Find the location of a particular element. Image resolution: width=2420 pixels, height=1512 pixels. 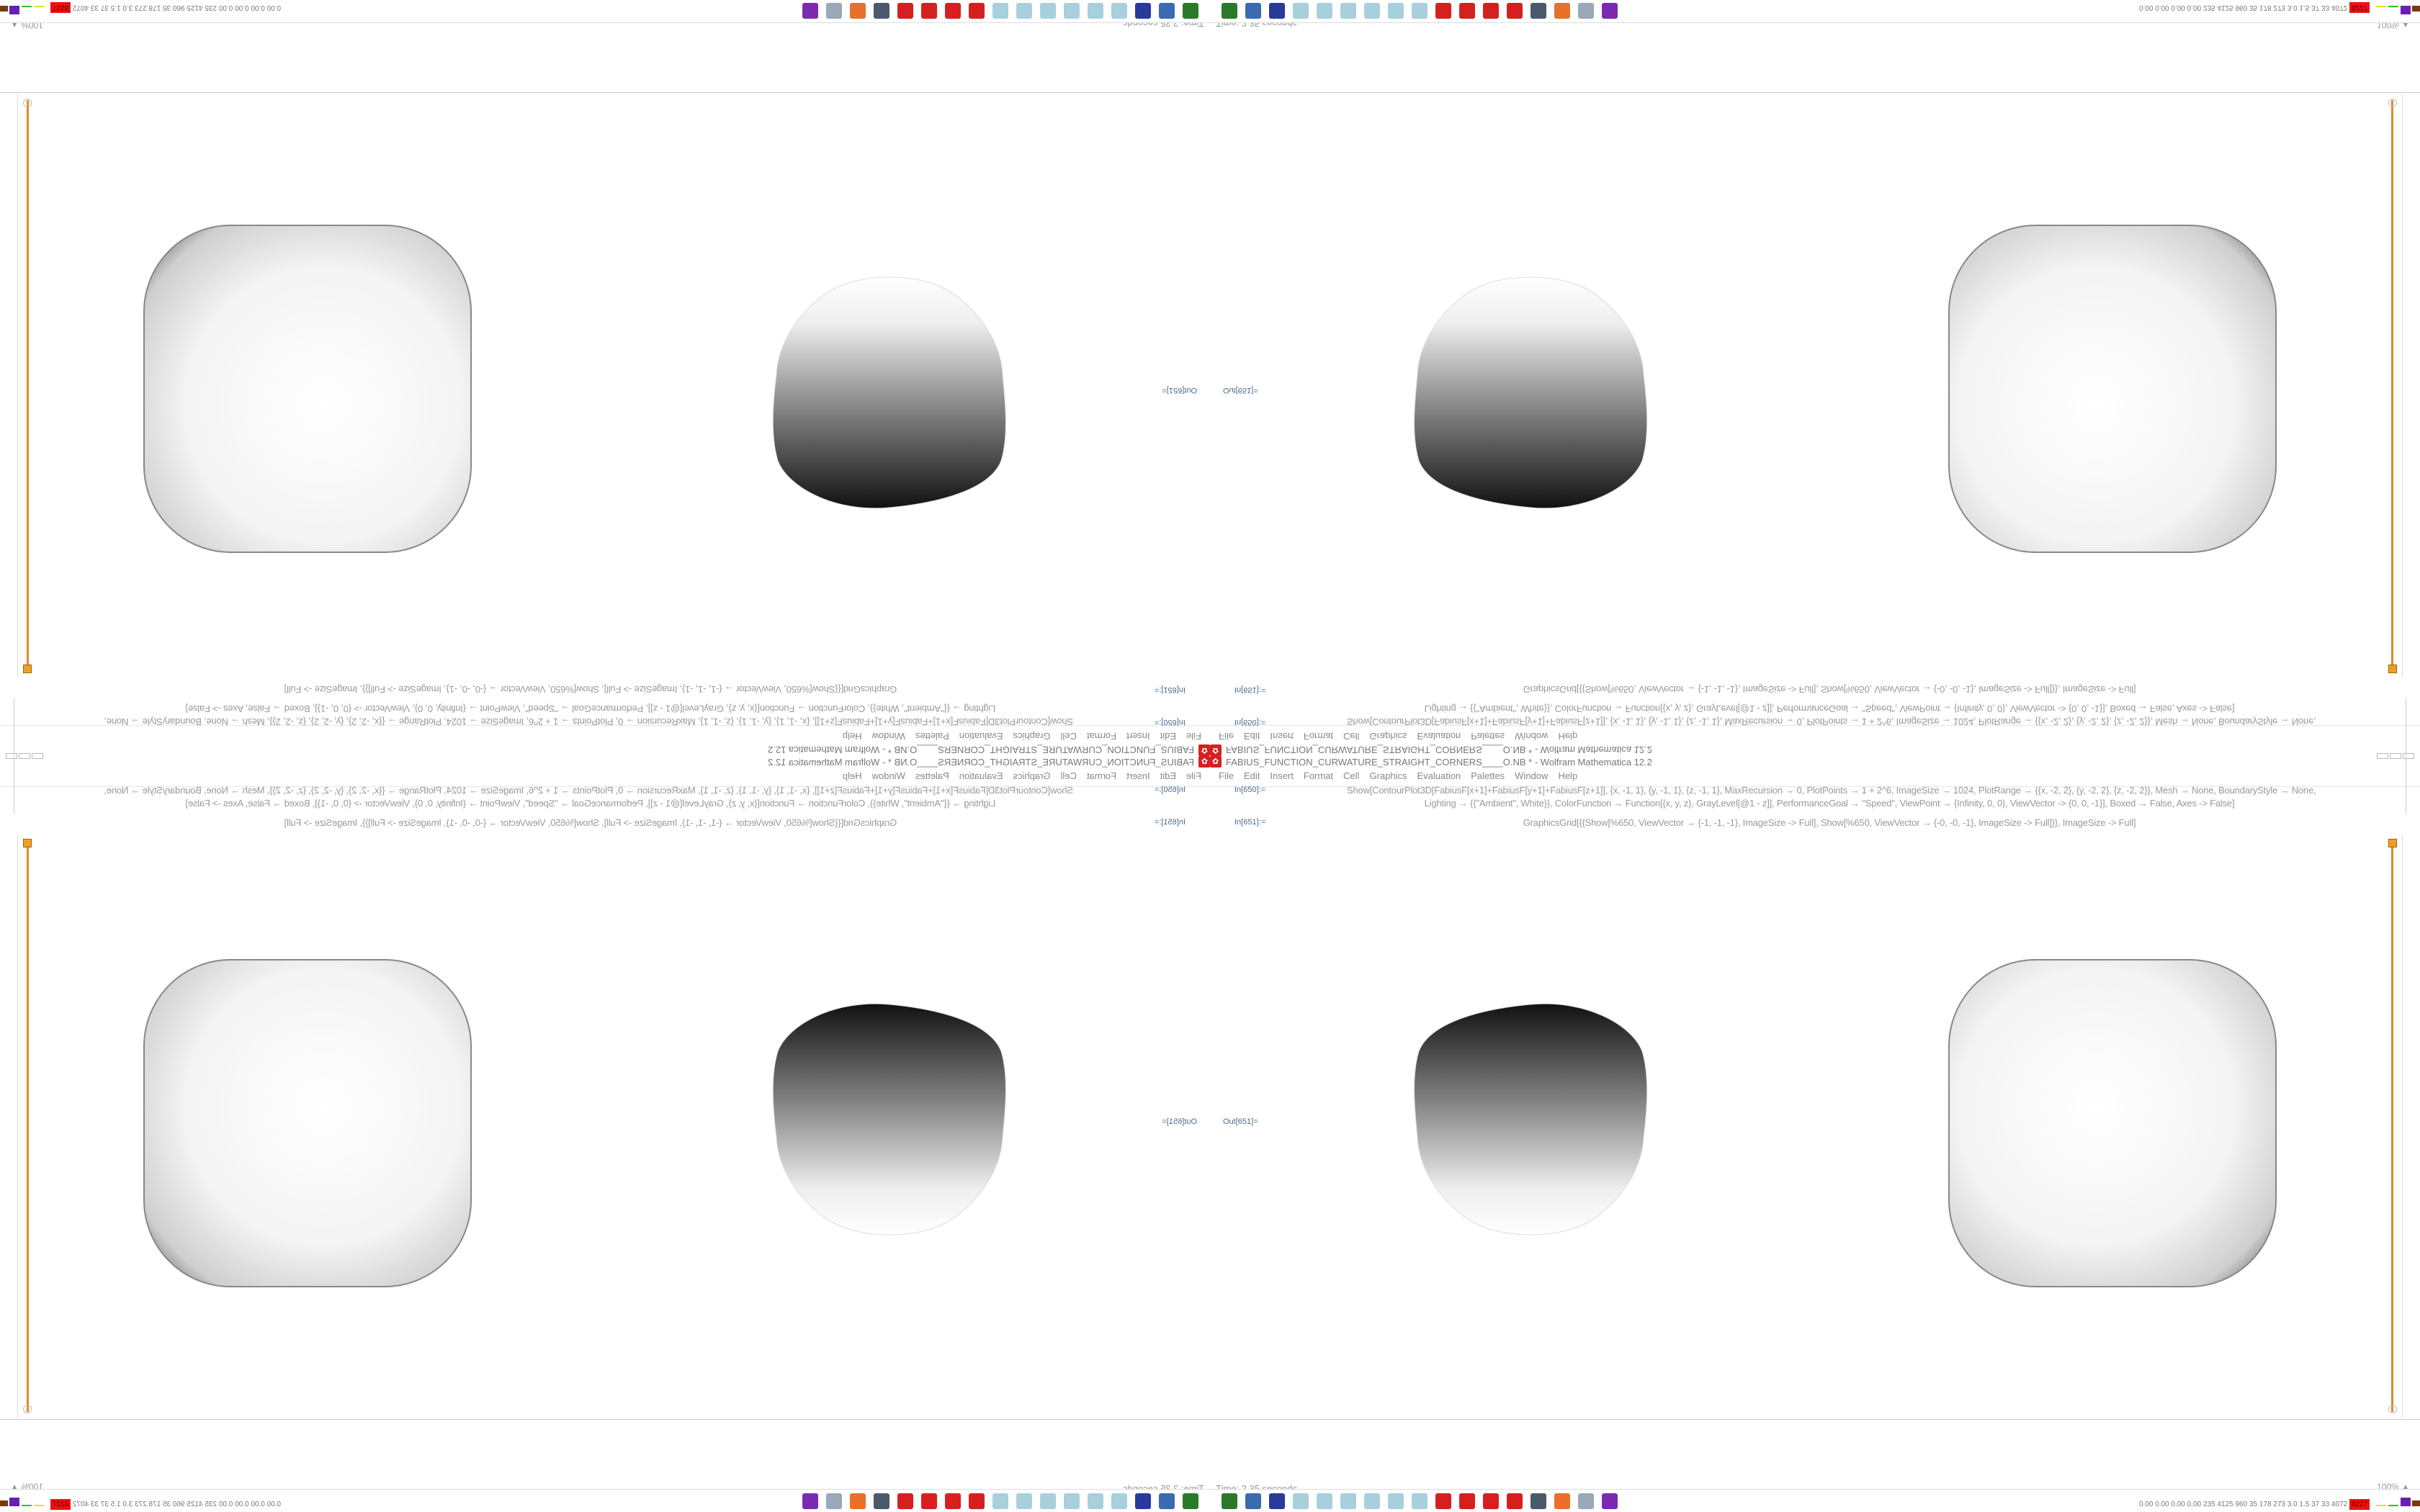

scroll-icon is located at coordinates (1586, 11).